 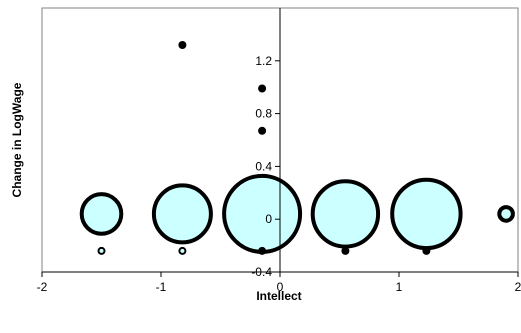 What do you see at coordinates (518, 287) in the screenshot?
I see `x-tick-label-4: 2` at bounding box center [518, 287].